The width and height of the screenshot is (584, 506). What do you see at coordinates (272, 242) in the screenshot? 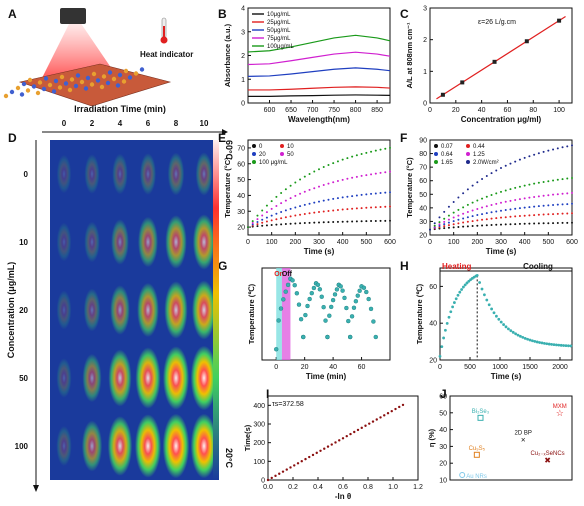
I see `x-tick-label: 100` at bounding box center [272, 242].